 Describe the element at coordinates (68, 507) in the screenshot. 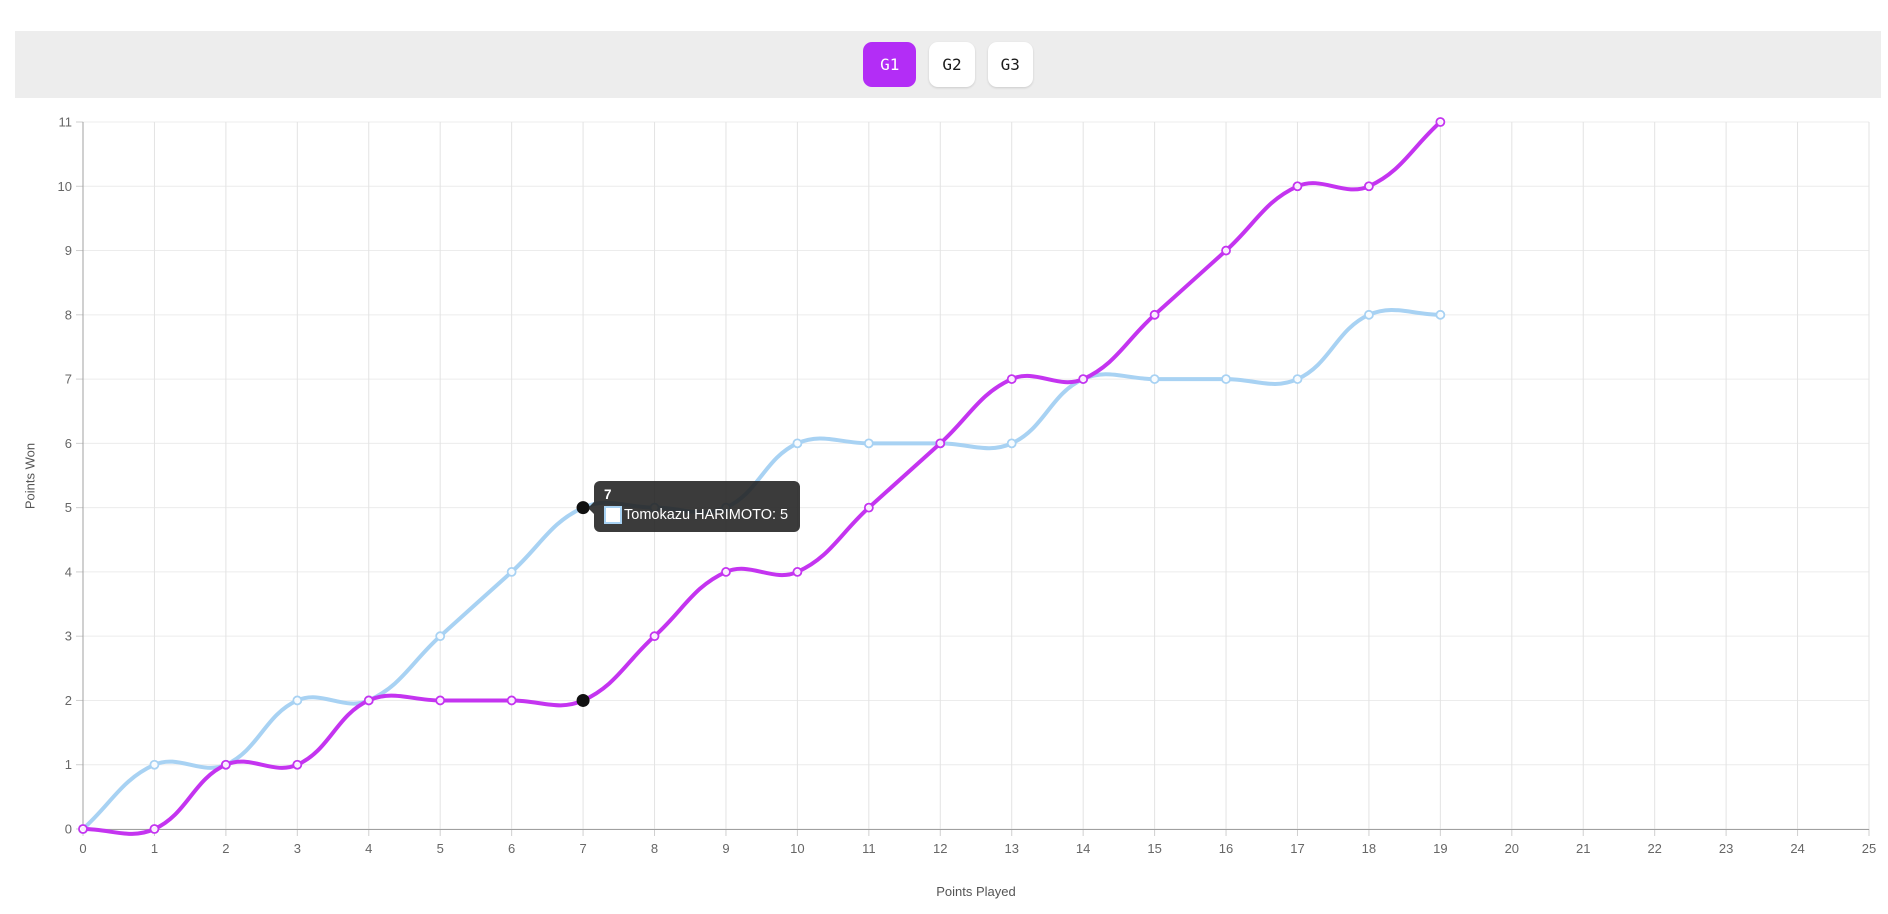

I see `y-tick-label: 5` at that location.